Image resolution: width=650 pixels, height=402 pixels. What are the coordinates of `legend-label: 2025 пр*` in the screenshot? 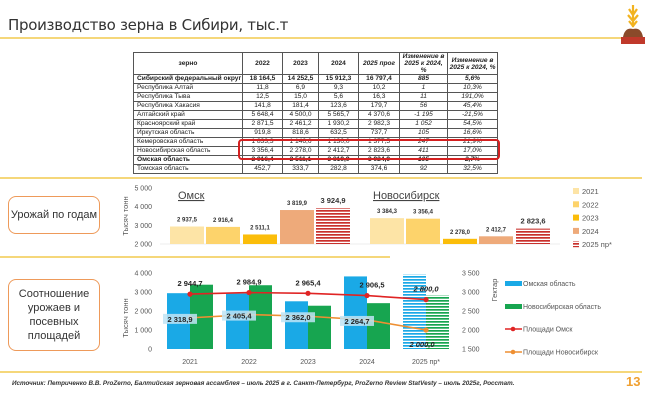 It's located at (597, 244).